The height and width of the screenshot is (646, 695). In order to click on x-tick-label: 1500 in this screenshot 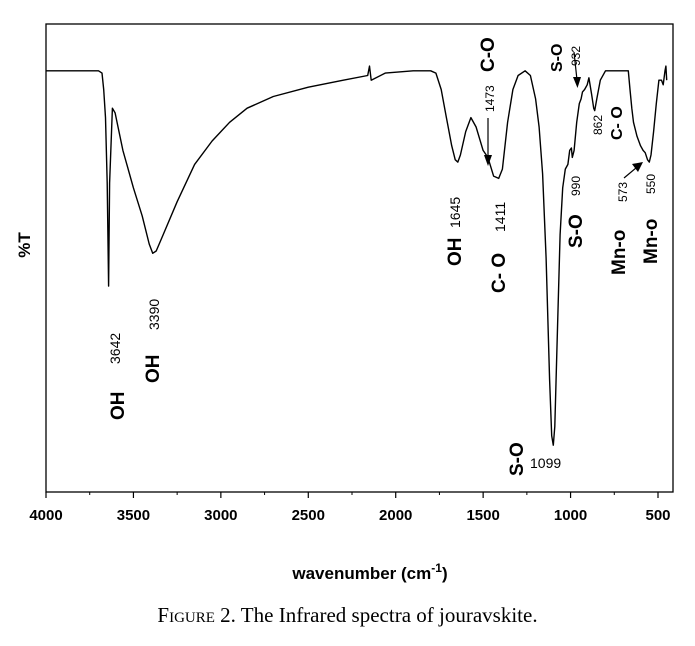, I will do `click(482, 515)`.